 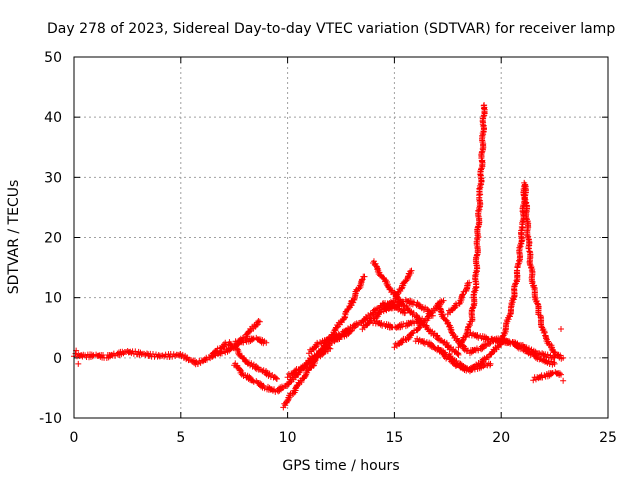 I want to click on series-arc-n, so click(x=453, y=354).